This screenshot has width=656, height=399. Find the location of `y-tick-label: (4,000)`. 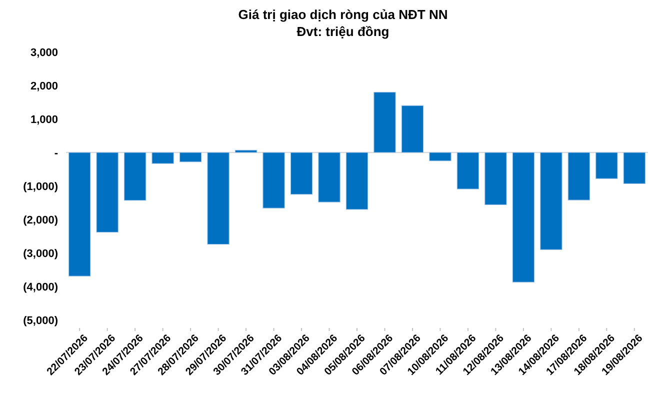

y-tick-label: (4,000) is located at coordinates (40, 287).